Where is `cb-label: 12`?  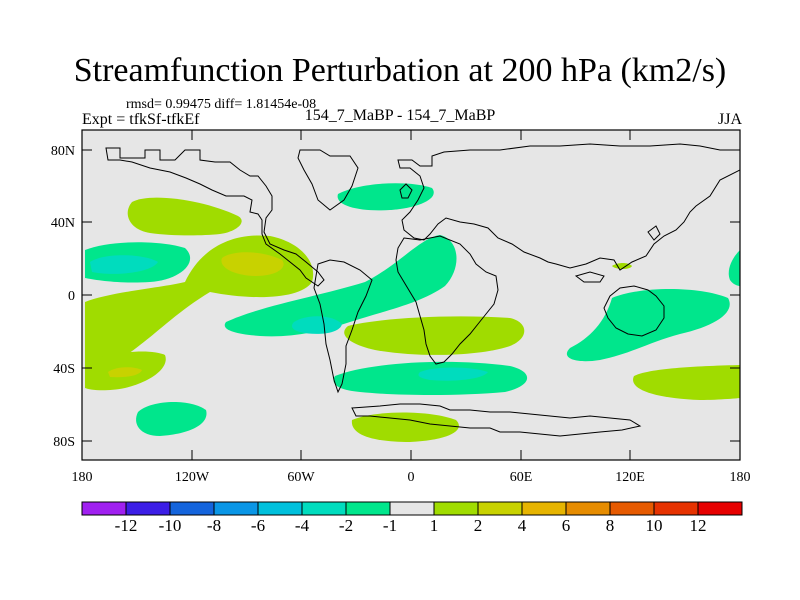 cb-label: 12 is located at coordinates (698, 525).